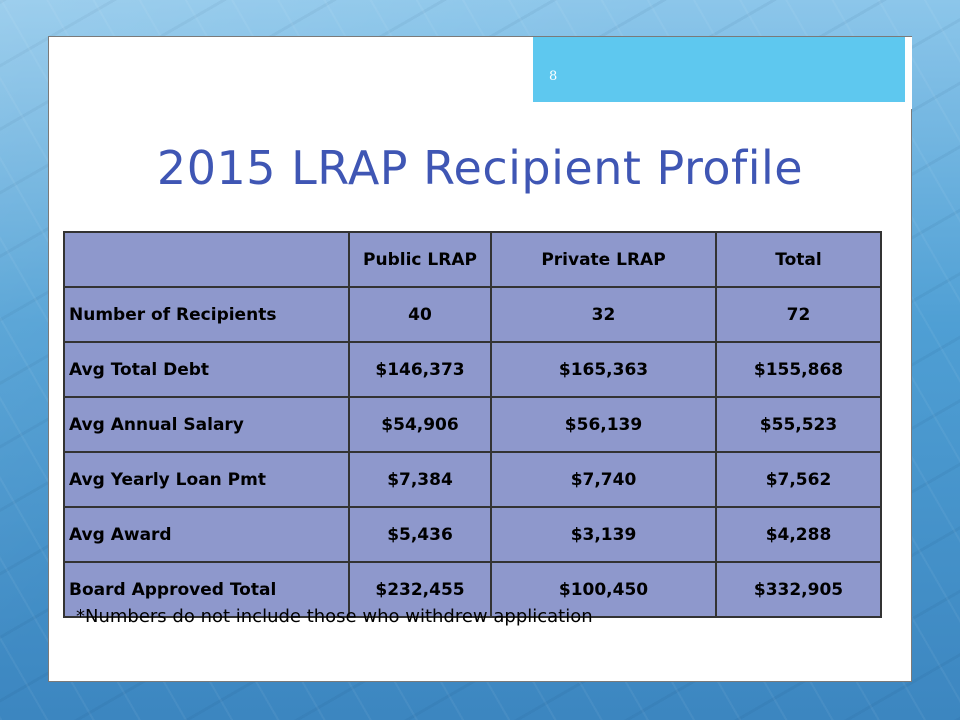  I want to click on public-value: $54,906, so click(420, 424).